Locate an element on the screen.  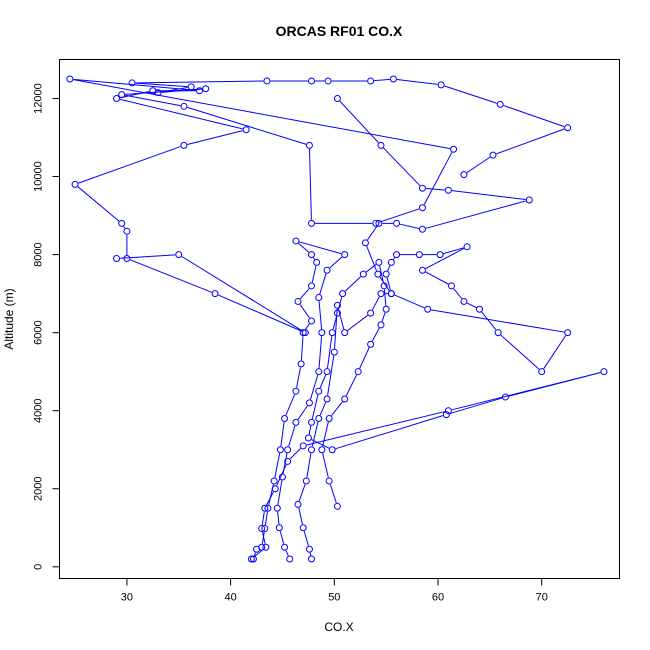
y-axis-label: Altitude (m) is located at coordinates (9, 318).